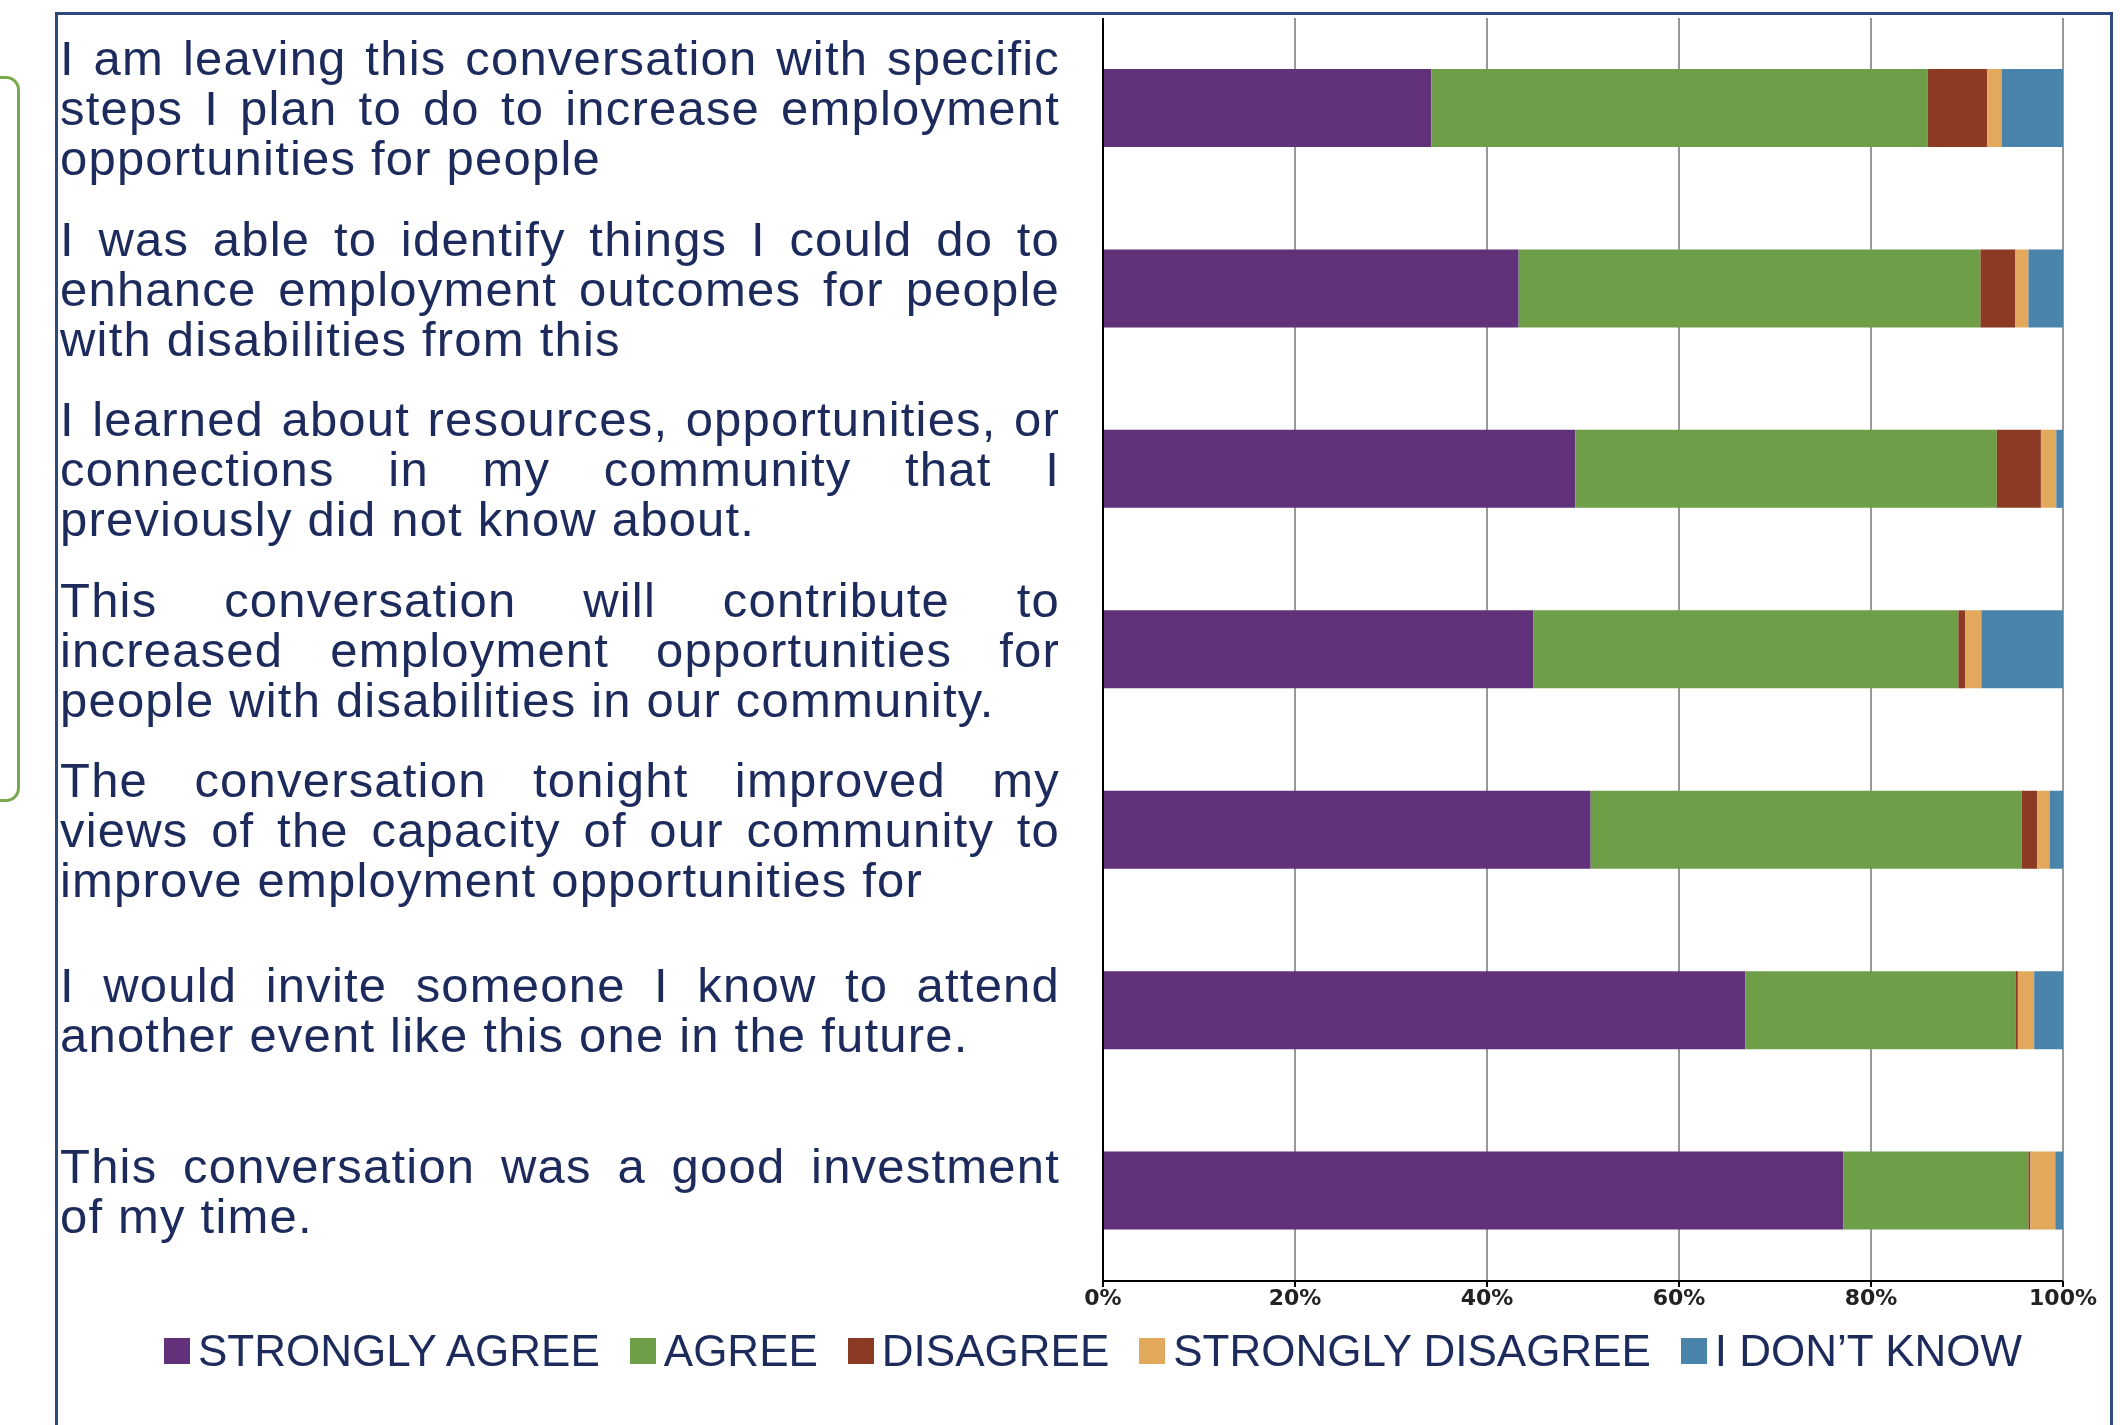 The width and height of the screenshot is (2120, 1425). I want to click on x-tick-label: 20%, so click(1295, 1297).